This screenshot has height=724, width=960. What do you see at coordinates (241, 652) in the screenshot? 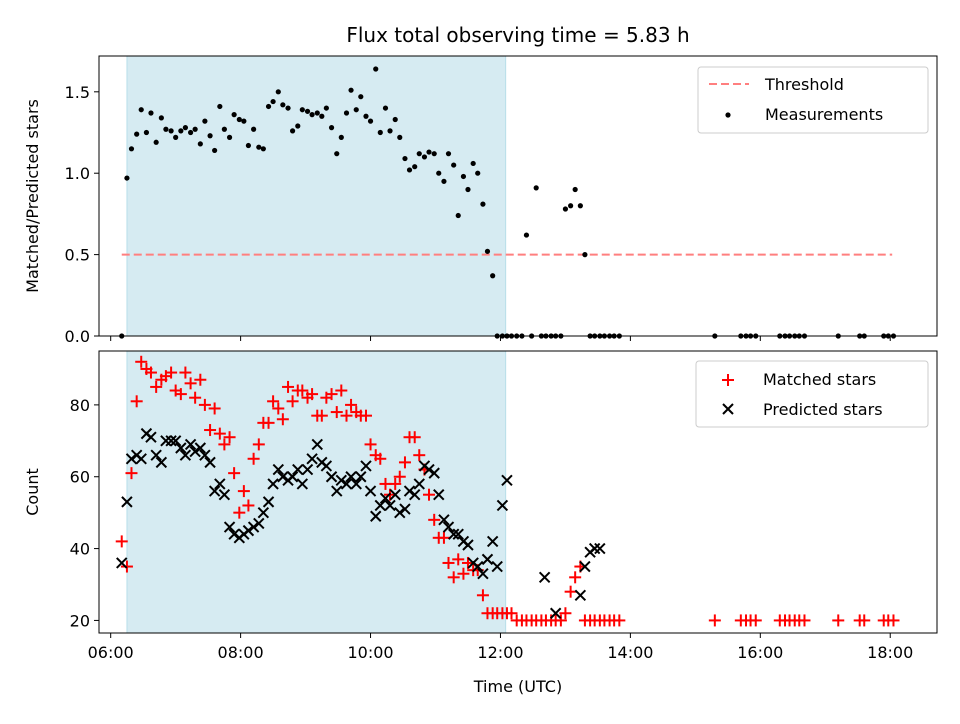
I see `x-tick-label: 08:00` at bounding box center [241, 652].